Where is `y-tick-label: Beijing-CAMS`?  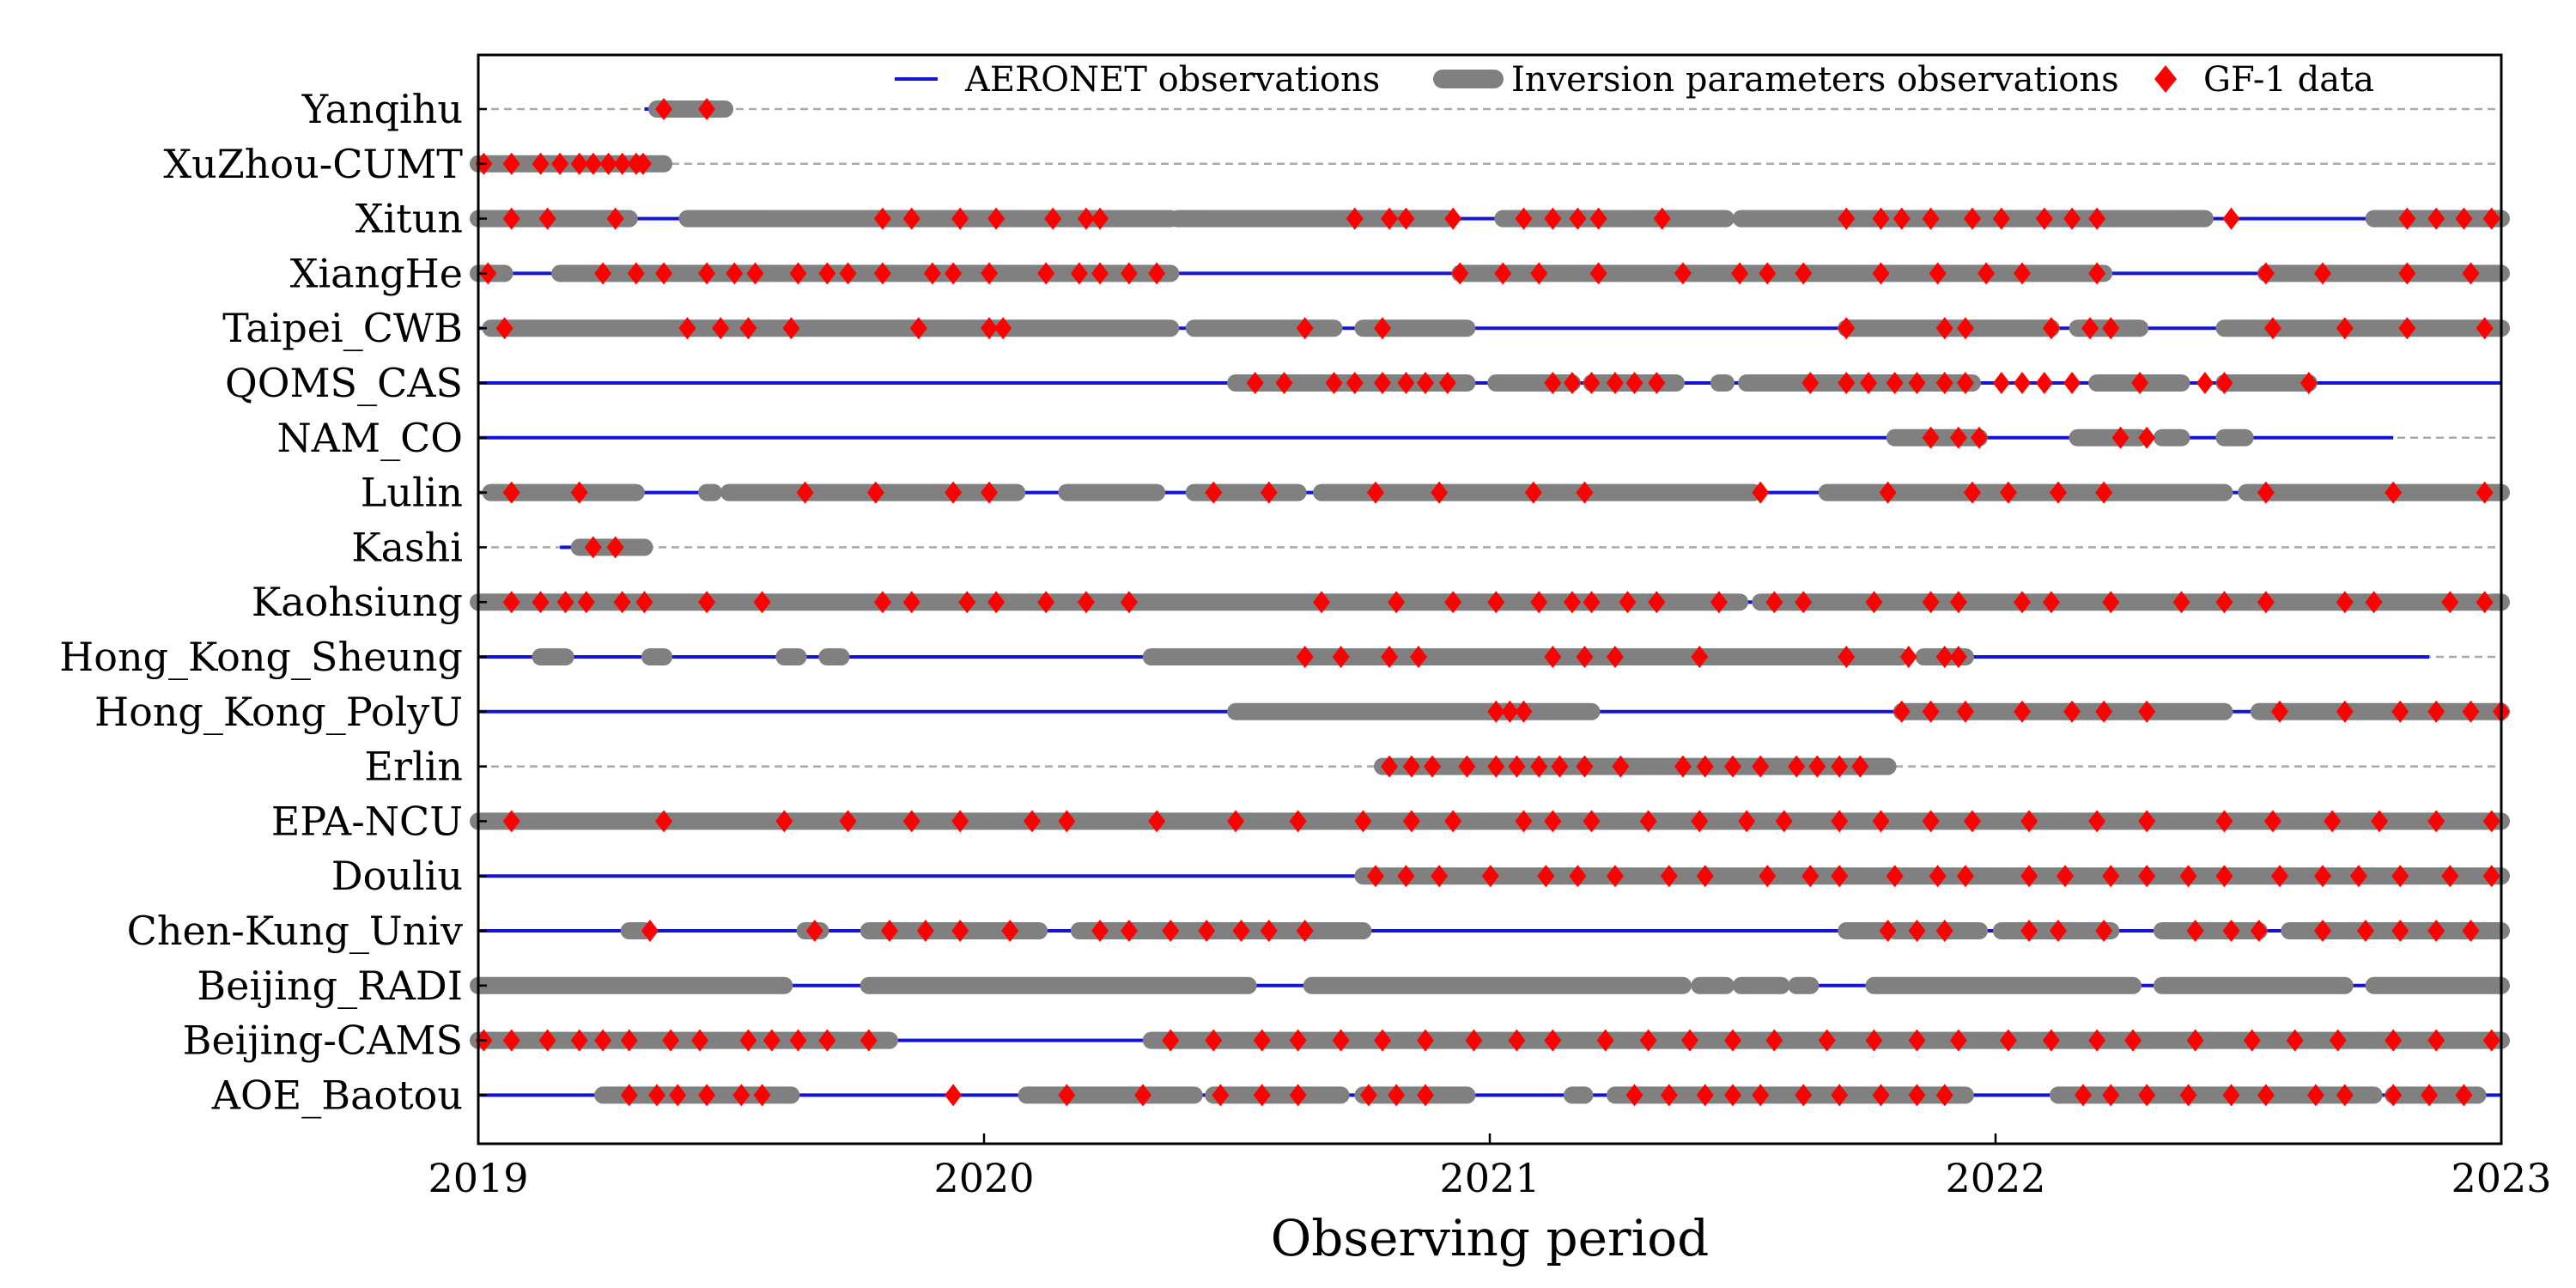 y-tick-label: Beijing-CAMS is located at coordinates (323, 1041).